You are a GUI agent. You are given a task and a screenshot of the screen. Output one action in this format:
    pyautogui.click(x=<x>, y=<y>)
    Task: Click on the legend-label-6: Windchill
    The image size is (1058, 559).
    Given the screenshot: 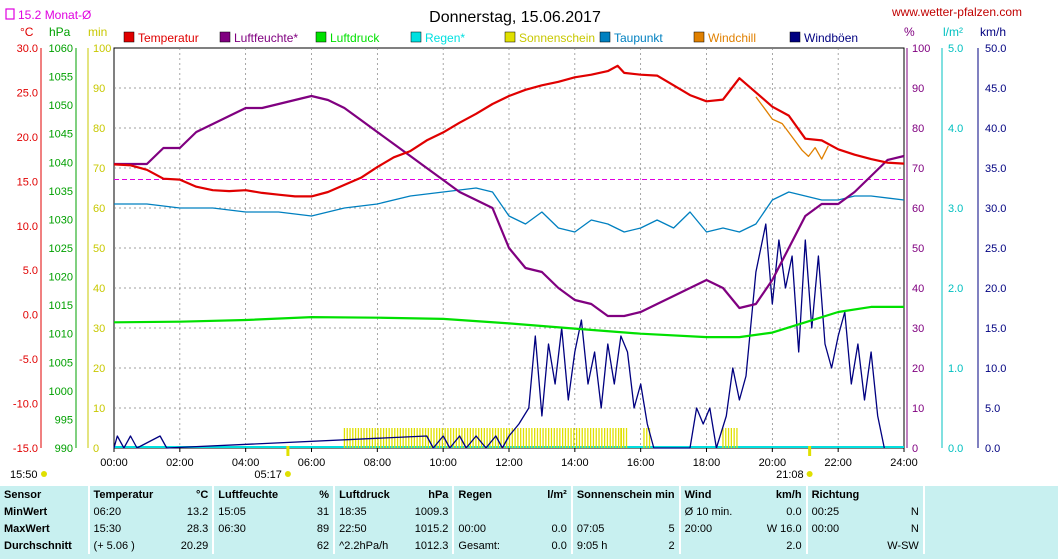 What is the action you would take?
    pyautogui.click(x=732, y=38)
    